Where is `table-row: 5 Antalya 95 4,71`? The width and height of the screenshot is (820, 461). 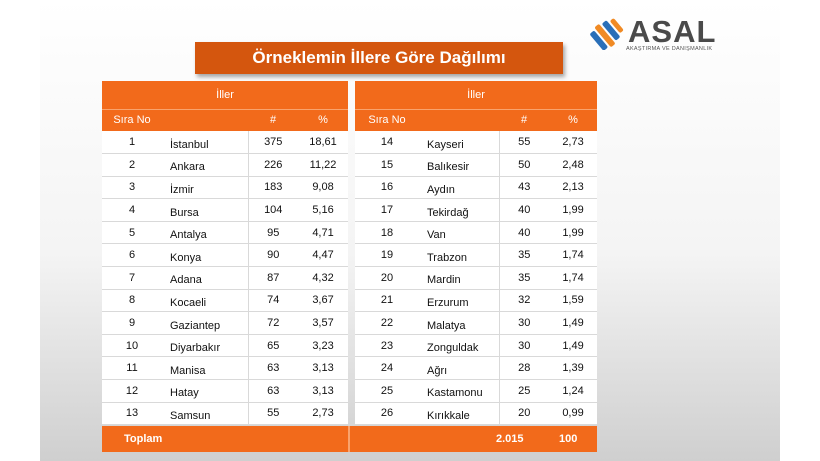 table-row: 5 Antalya 95 4,71 is located at coordinates (225, 233).